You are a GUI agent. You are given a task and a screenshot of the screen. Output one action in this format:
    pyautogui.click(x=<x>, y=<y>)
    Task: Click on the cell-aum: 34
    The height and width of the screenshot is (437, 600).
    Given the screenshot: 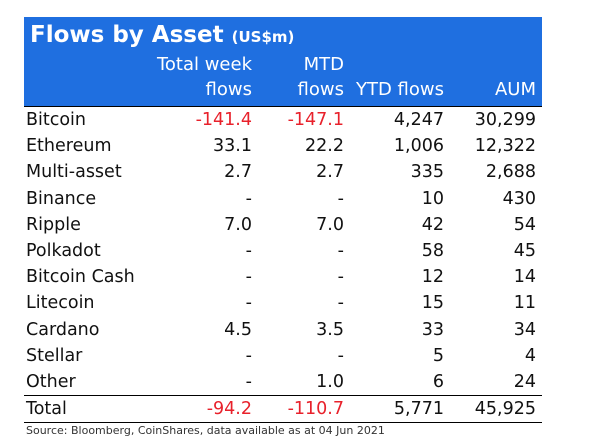 What is the action you would take?
    pyautogui.click(x=524, y=329)
    